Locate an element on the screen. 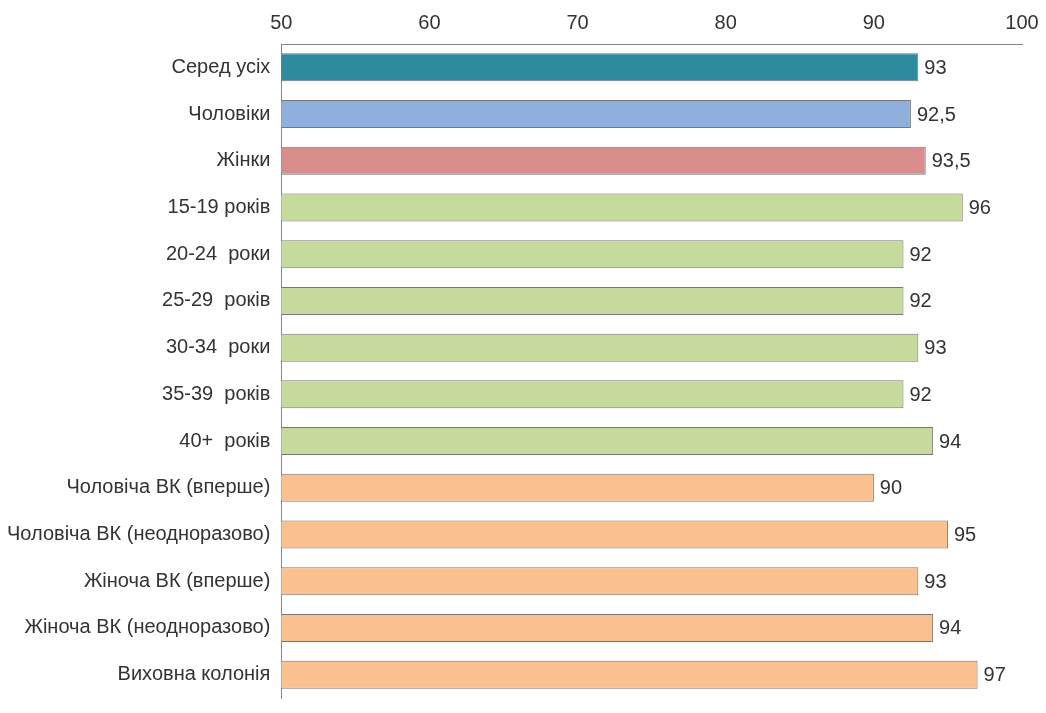 The image size is (1046, 713). y-tick-label: Жінки is located at coordinates (243, 159).